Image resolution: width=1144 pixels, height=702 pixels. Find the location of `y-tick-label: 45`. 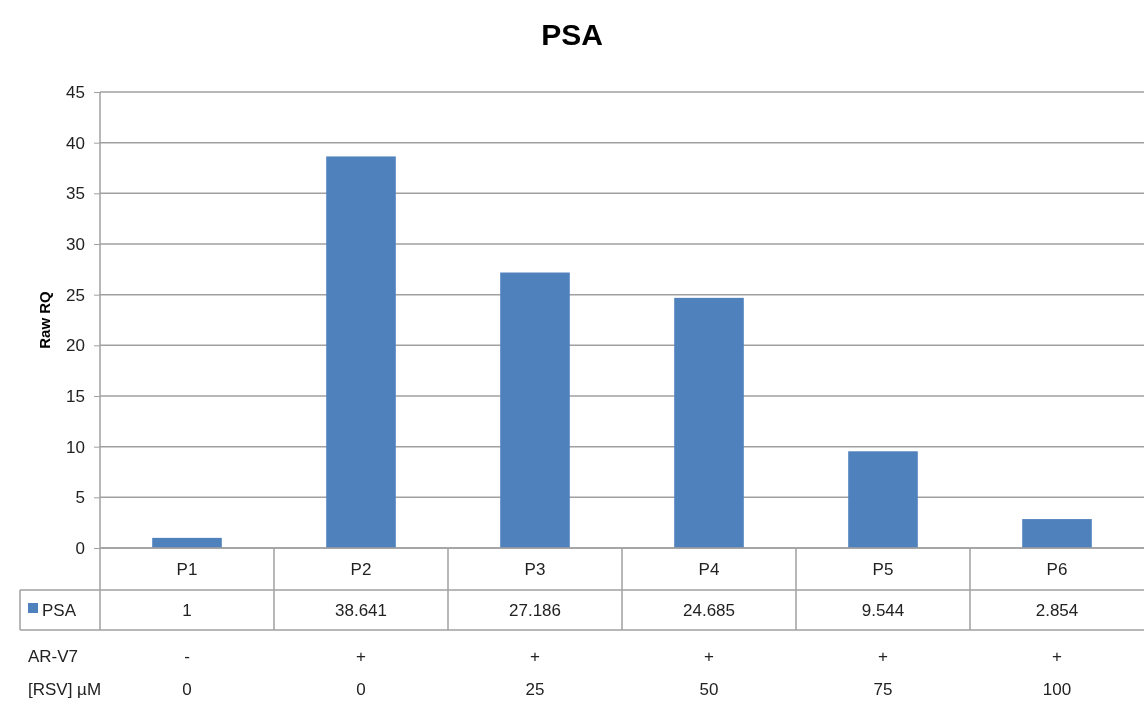

y-tick-label: 45 is located at coordinates (75, 92).